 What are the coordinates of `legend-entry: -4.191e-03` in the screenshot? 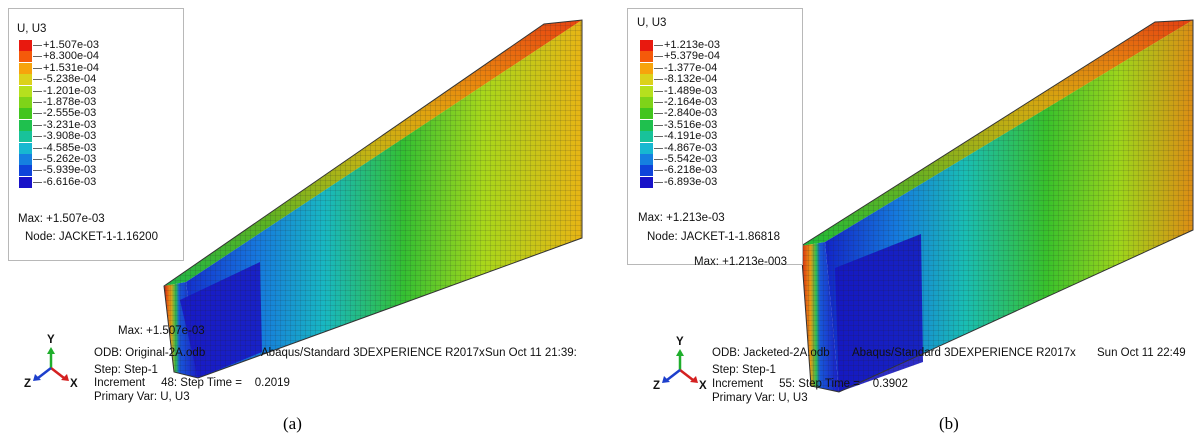 It's located at (679, 136).